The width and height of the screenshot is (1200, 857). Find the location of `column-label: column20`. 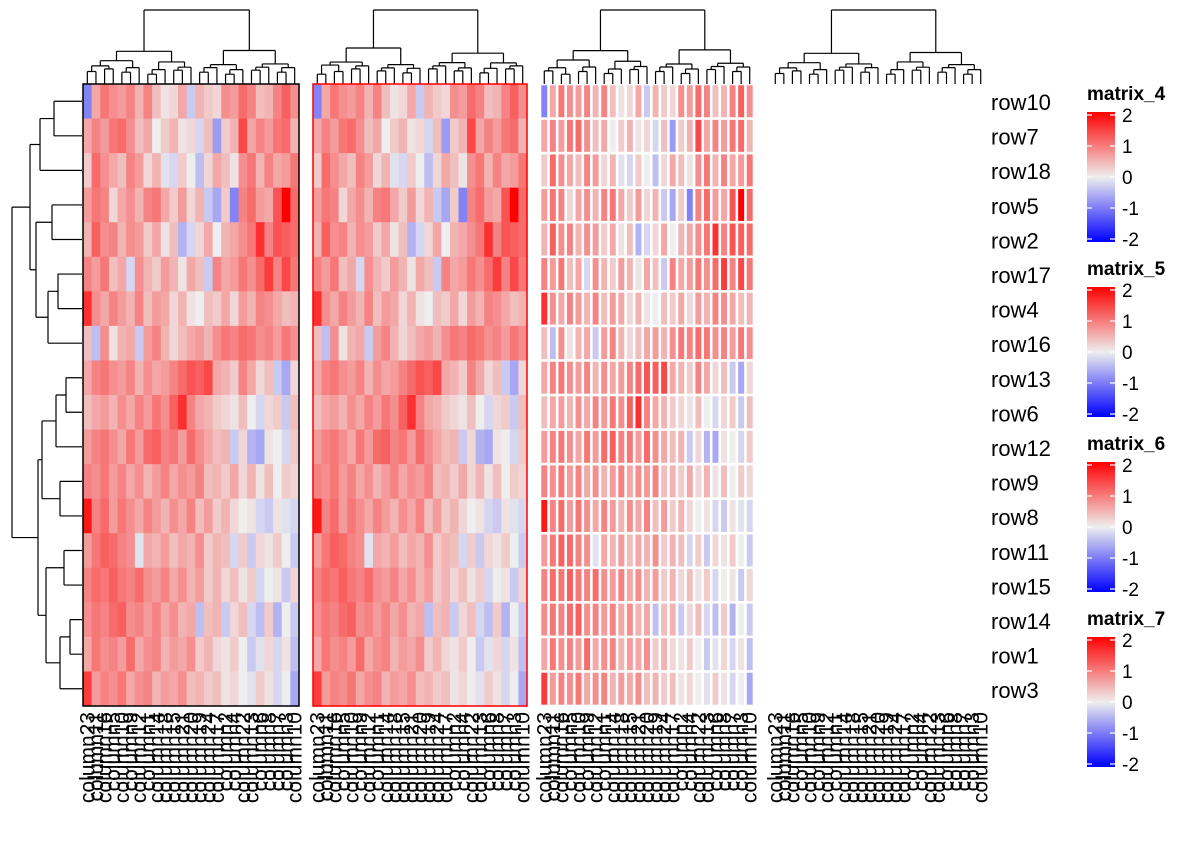

column-label: column20 is located at coordinates (191, 757).